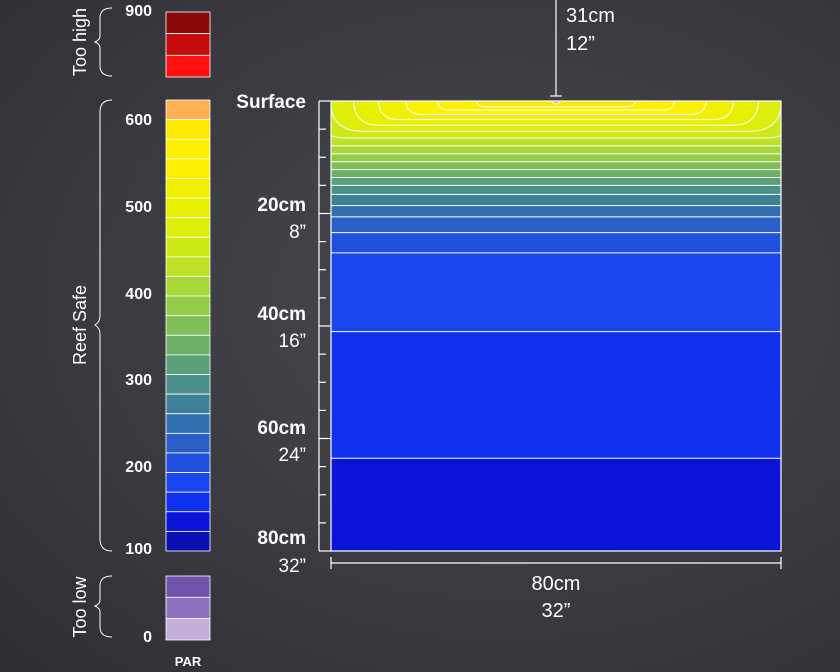 Image resolution: width=840 pixels, height=672 pixels. What do you see at coordinates (80, 325) in the screenshot?
I see `reef-safe-label: Reef Safe` at bounding box center [80, 325].